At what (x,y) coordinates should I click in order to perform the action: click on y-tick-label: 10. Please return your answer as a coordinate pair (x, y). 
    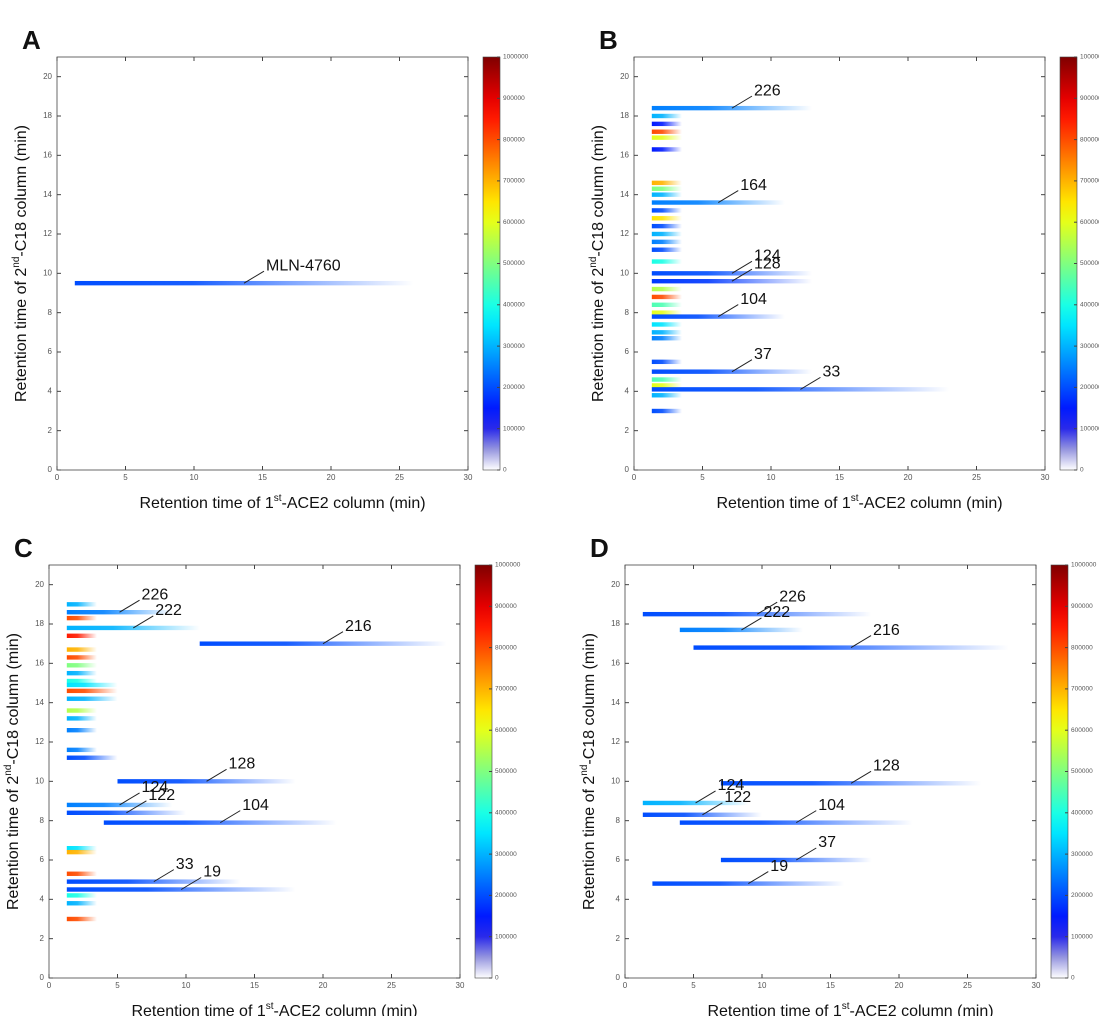
    Looking at the image, I should click on (47, 272).